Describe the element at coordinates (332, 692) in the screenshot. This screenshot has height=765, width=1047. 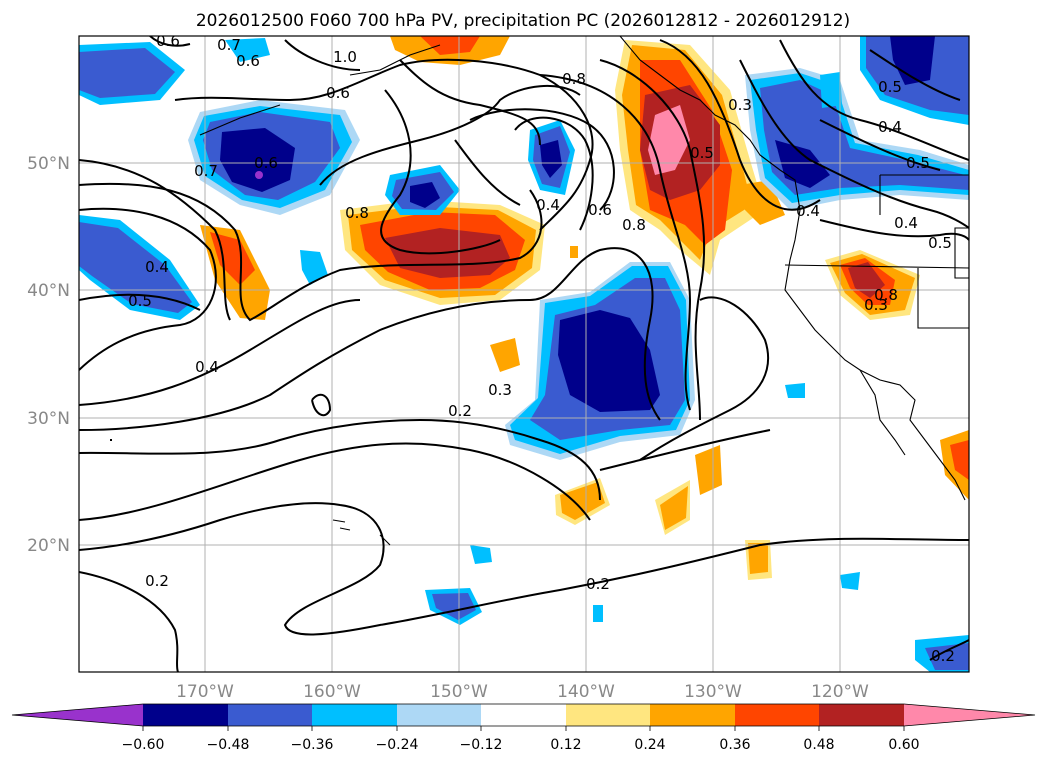
I see `lon-label-160w: 160°W` at that location.